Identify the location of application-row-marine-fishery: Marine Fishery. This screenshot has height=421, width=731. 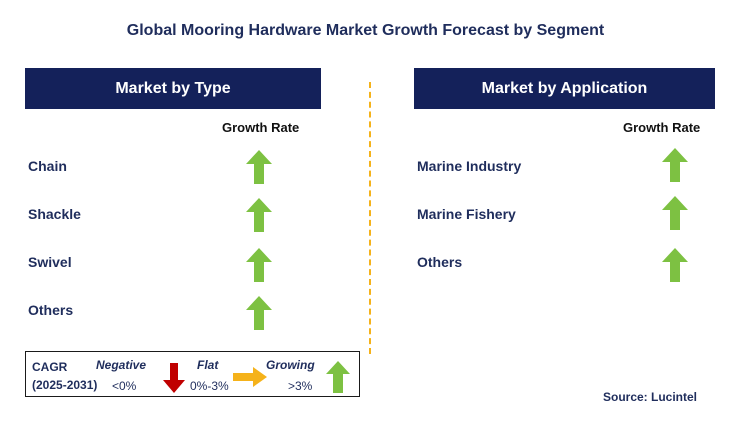
(466, 214).